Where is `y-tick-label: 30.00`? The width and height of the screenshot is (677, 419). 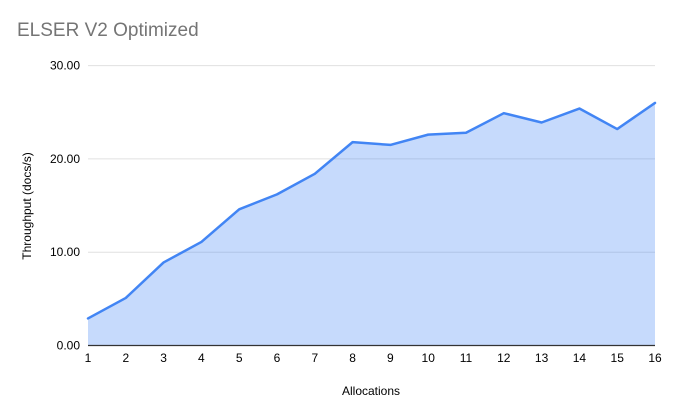
y-tick-label: 30.00 is located at coordinates (65, 66).